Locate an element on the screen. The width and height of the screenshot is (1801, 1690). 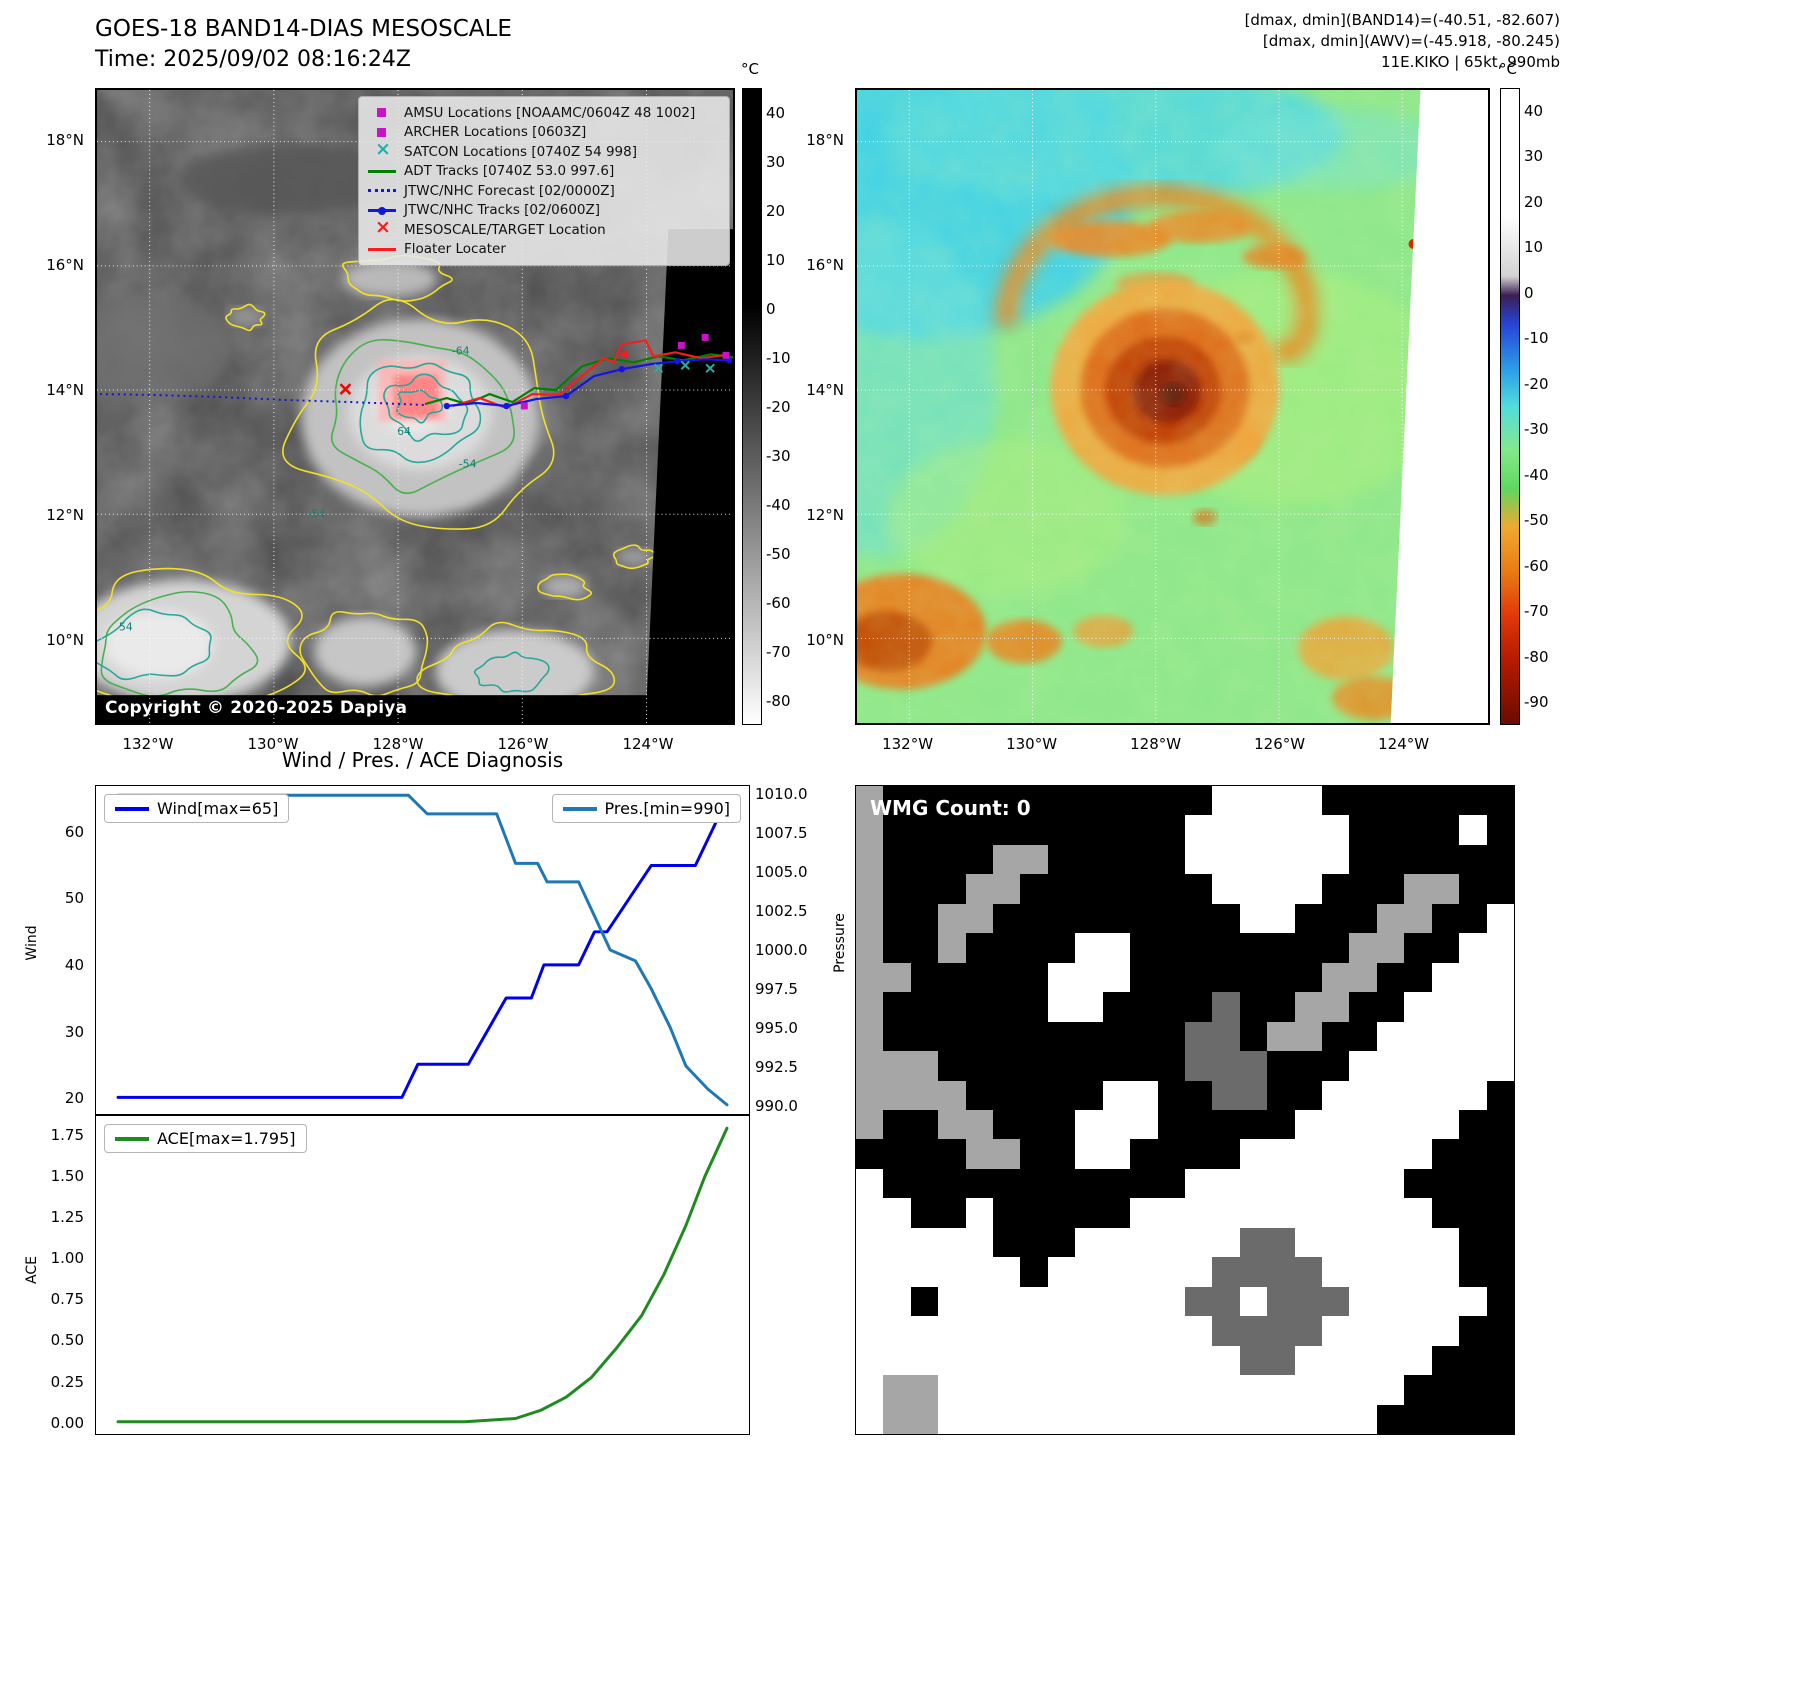
ace-legend: ACE[max=1.795] is located at coordinates (205, 1138).